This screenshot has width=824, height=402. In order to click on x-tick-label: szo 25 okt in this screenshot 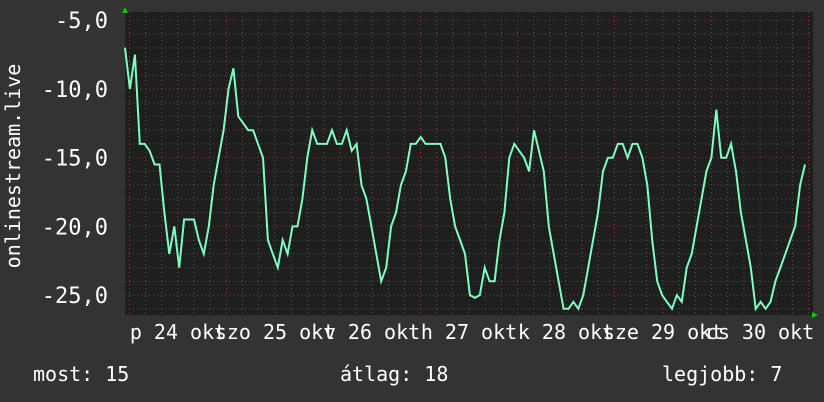, I will do `click(275, 332)`.